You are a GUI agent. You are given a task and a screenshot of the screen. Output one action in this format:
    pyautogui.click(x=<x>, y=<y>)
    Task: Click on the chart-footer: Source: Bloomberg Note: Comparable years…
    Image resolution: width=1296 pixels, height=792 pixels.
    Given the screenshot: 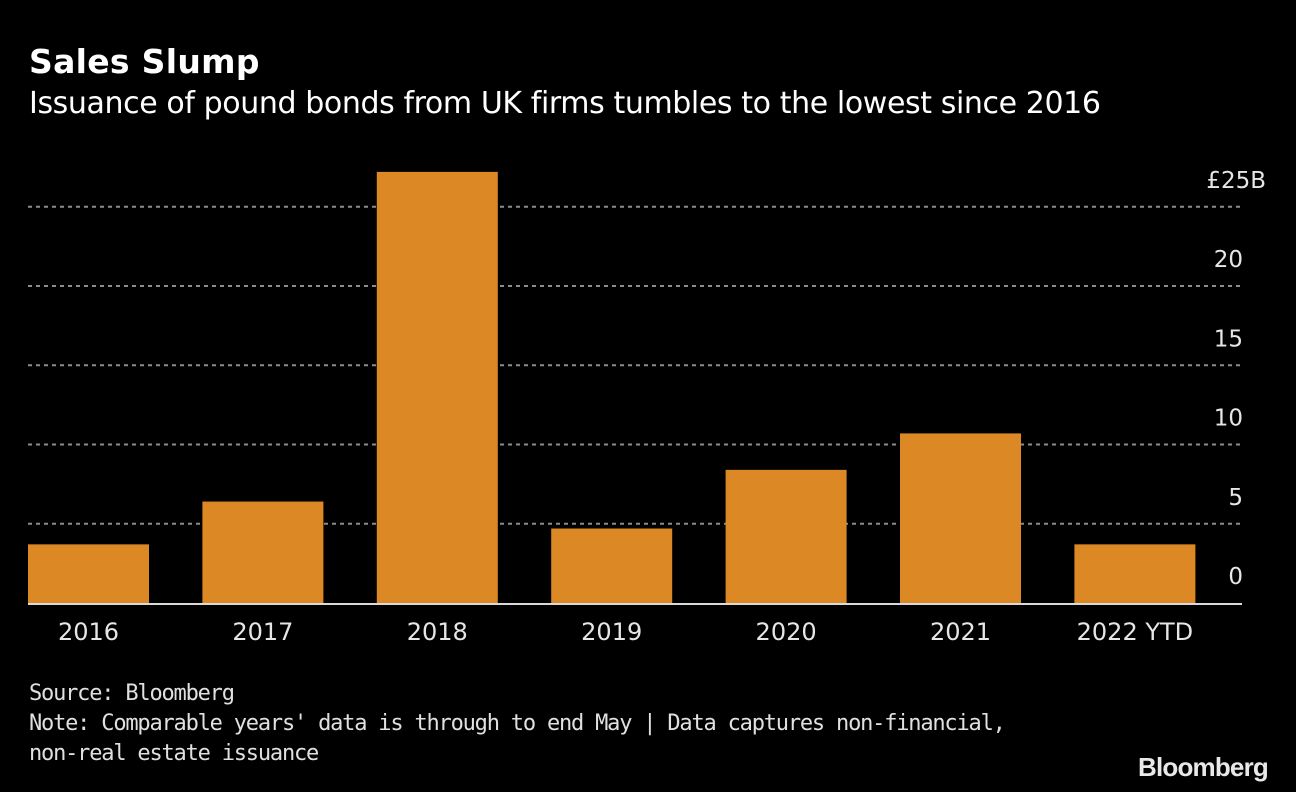 What is the action you would take?
    pyautogui.click(x=517, y=724)
    